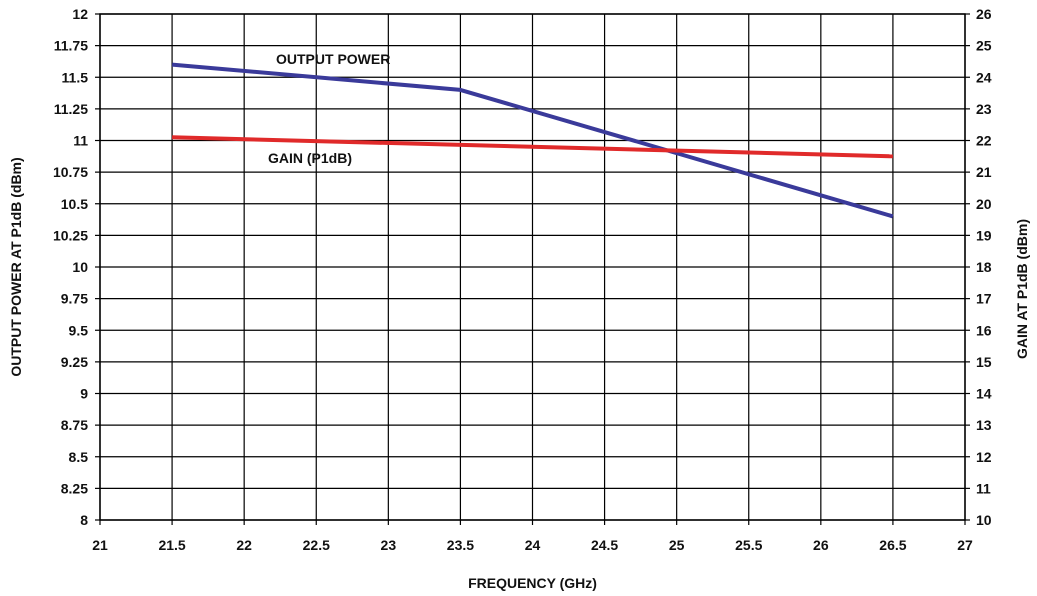 The height and width of the screenshot is (596, 1037). What do you see at coordinates (984, 109) in the screenshot?
I see `right-y-tick-label: 23` at bounding box center [984, 109].